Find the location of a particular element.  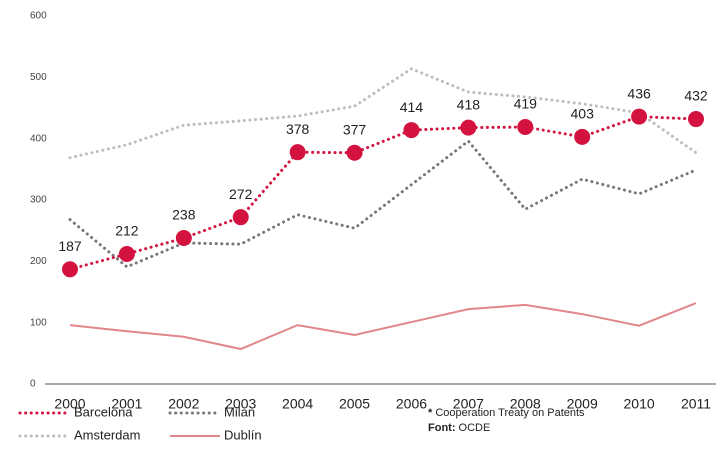

note-text: Cooperation Treaty on Patents is located at coordinates (510, 413).